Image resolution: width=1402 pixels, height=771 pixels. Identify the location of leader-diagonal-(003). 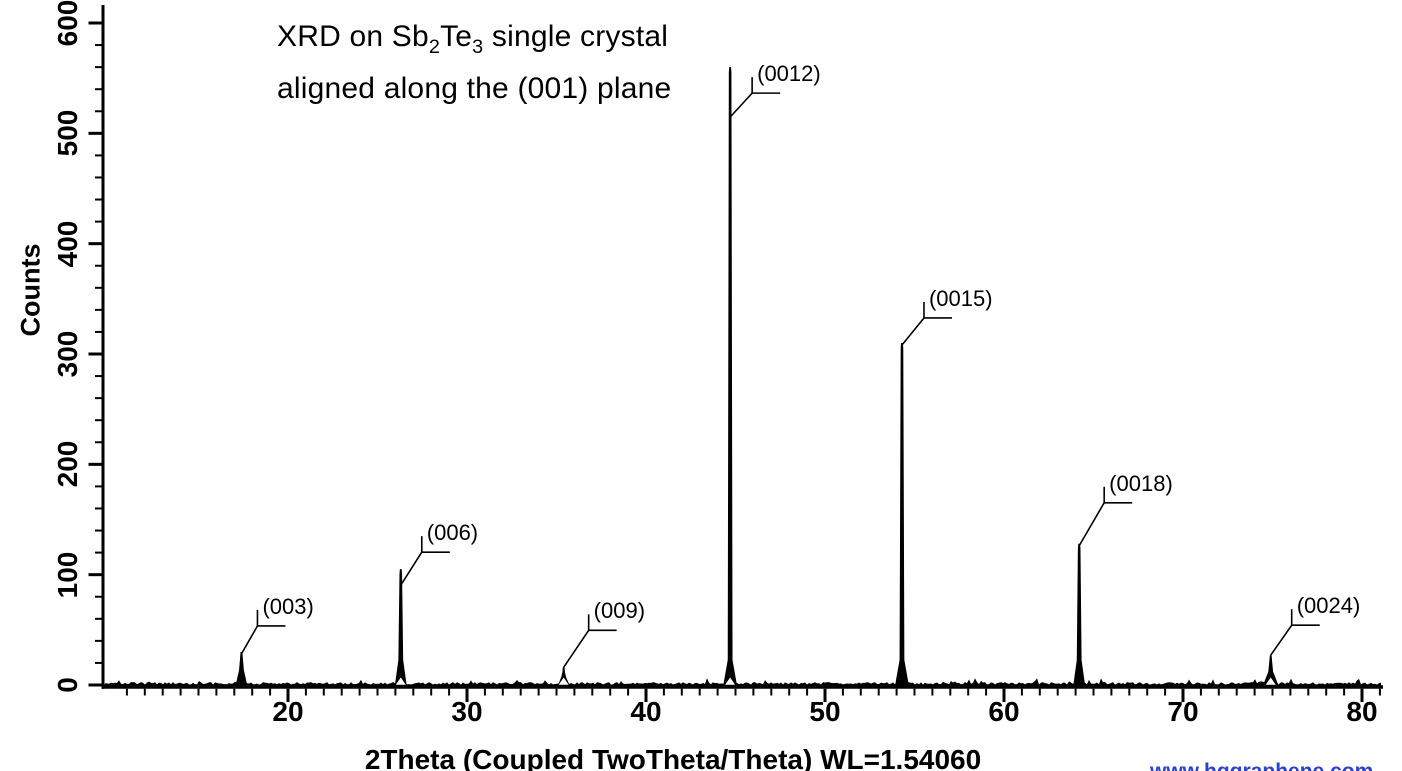
(249, 640).